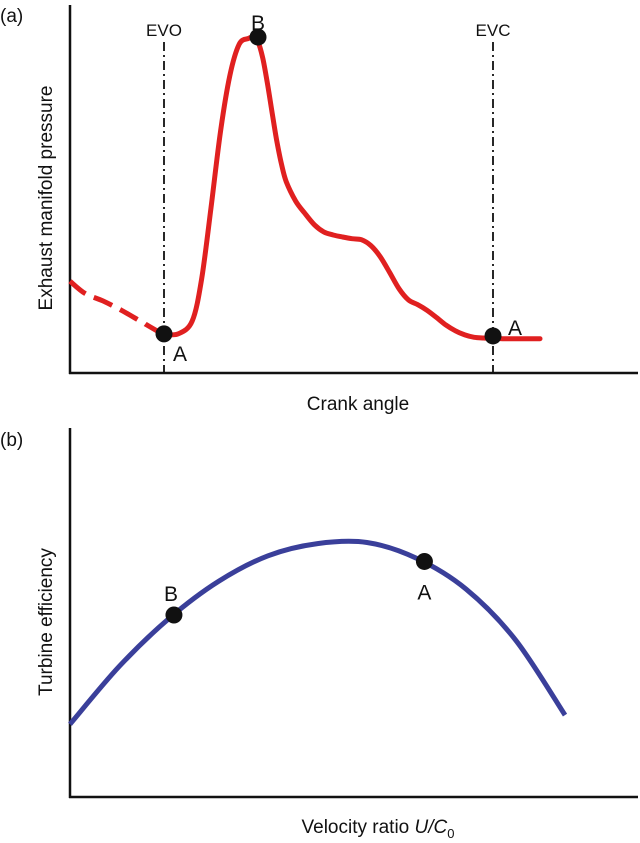 The height and width of the screenshot is (843, 640). Describe the element at coordinates (171, 594) in the screenshot. I see `panel-b-point-label-b: B` at that location.